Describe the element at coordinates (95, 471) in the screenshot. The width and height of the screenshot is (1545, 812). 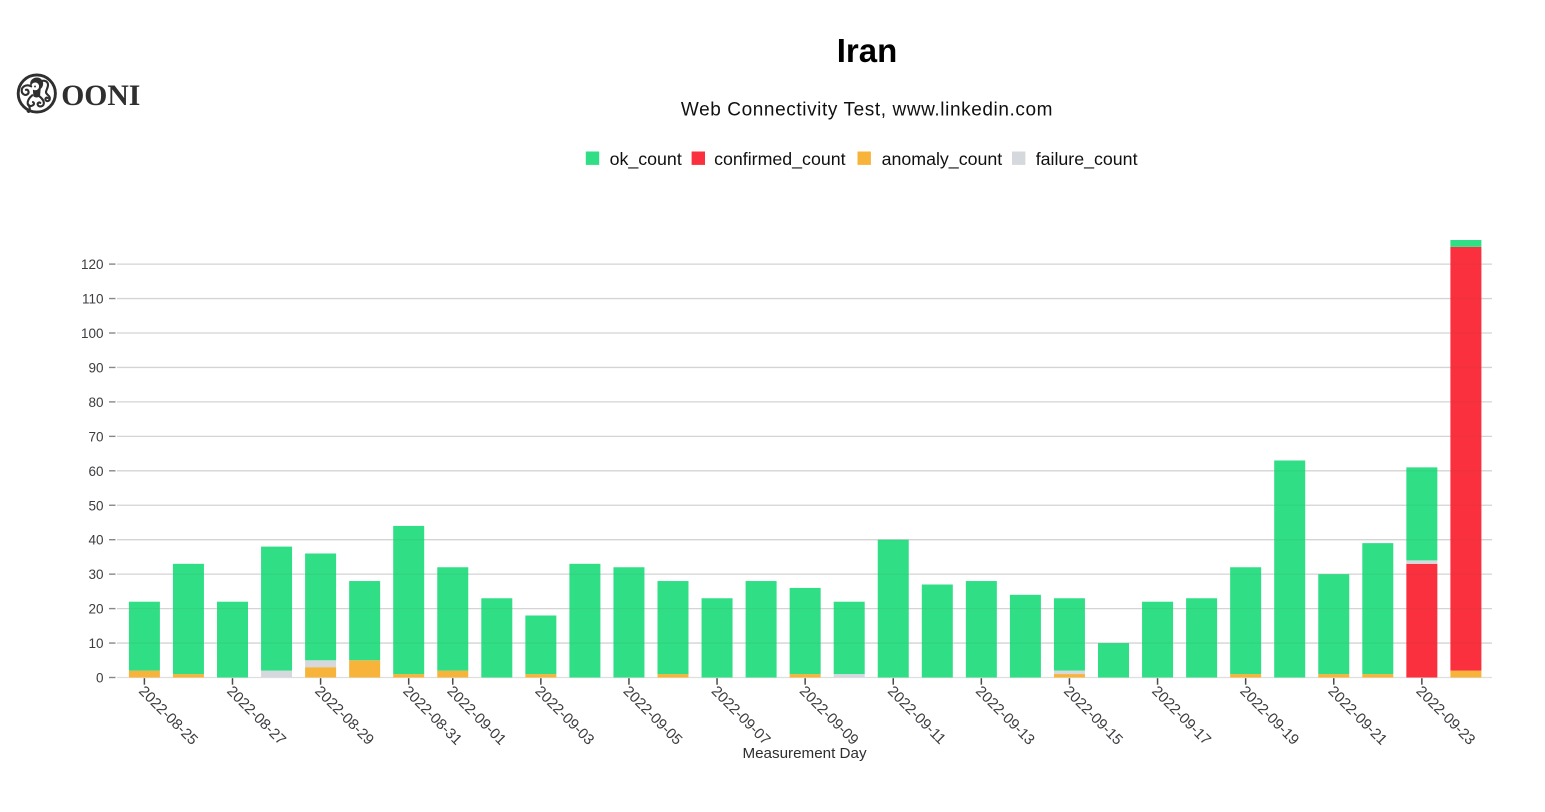
I see `svg-text: 60` at that location.